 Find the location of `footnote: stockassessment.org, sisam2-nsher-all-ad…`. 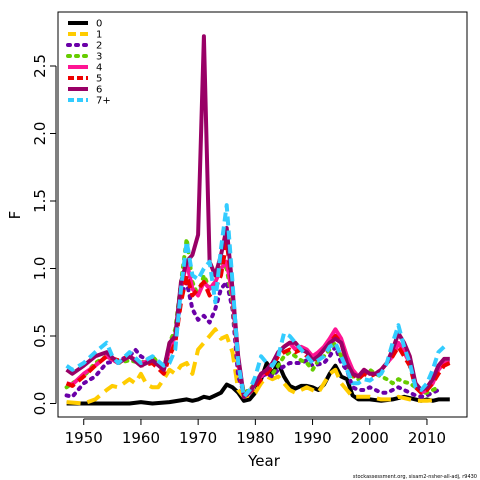

footnote: stockassessment.org, sisam2-nsher-all-ad… is located at coordinates (415, 477).